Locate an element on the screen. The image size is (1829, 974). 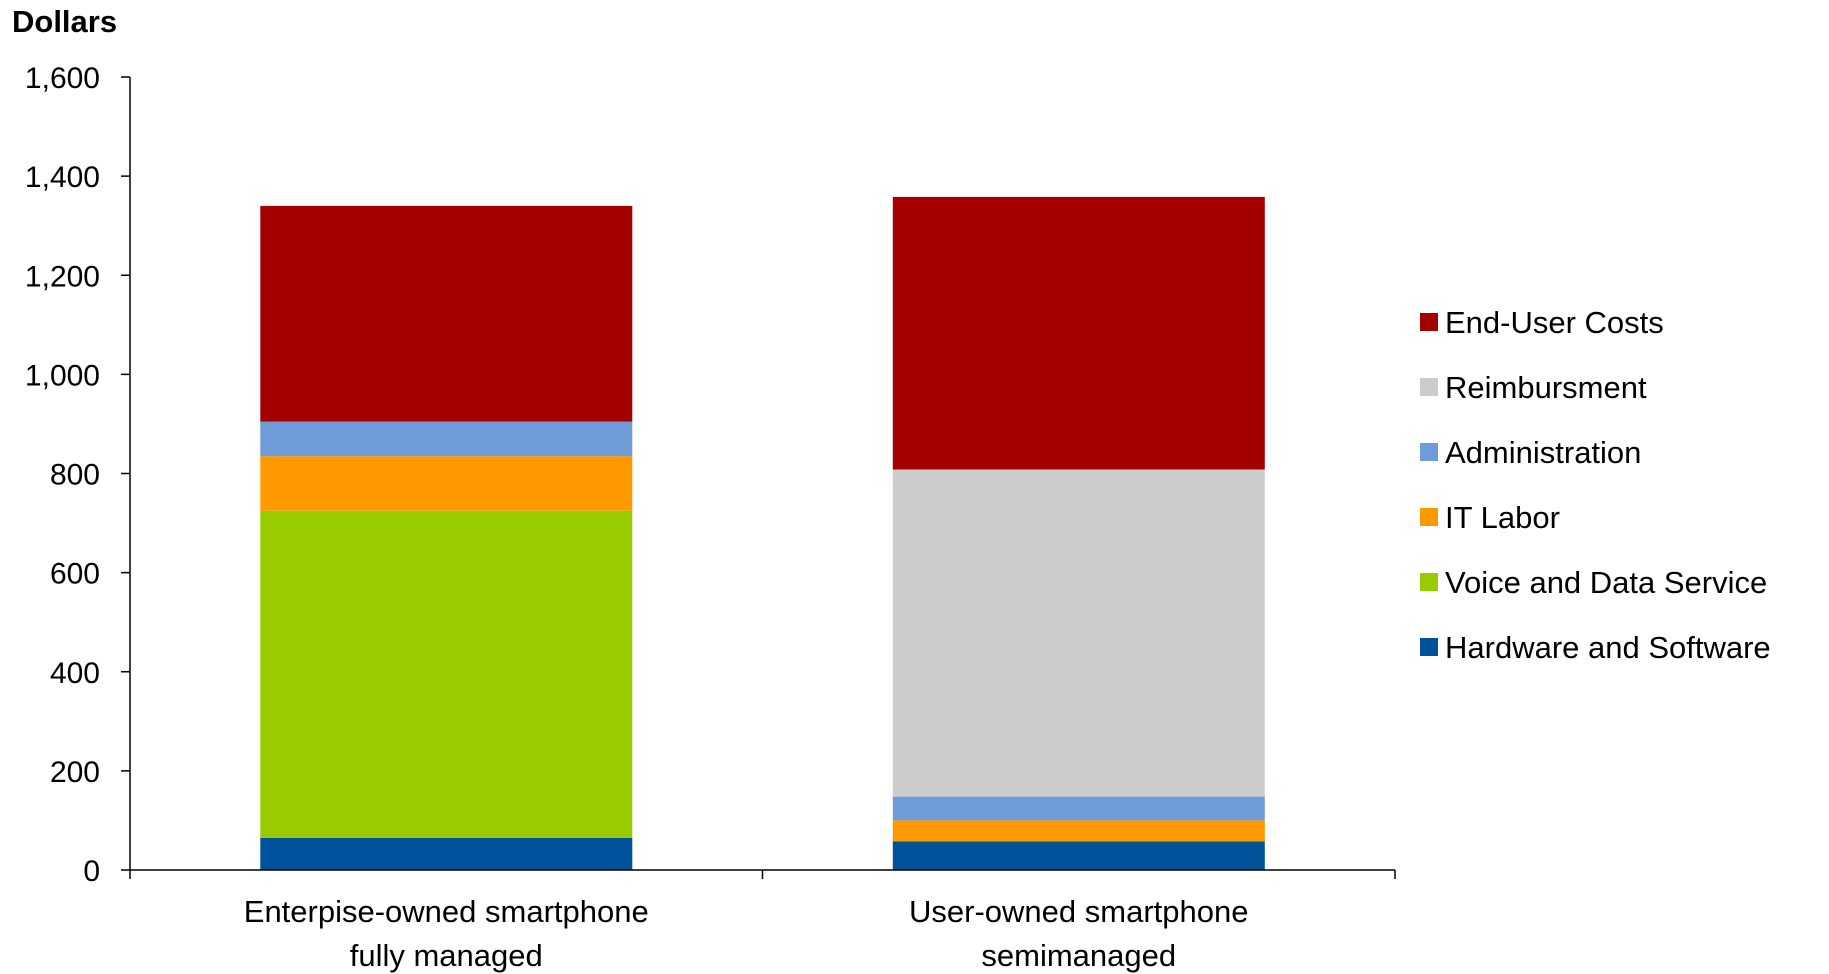
y-tick-label: 800 is located at coordinates (75, 475).